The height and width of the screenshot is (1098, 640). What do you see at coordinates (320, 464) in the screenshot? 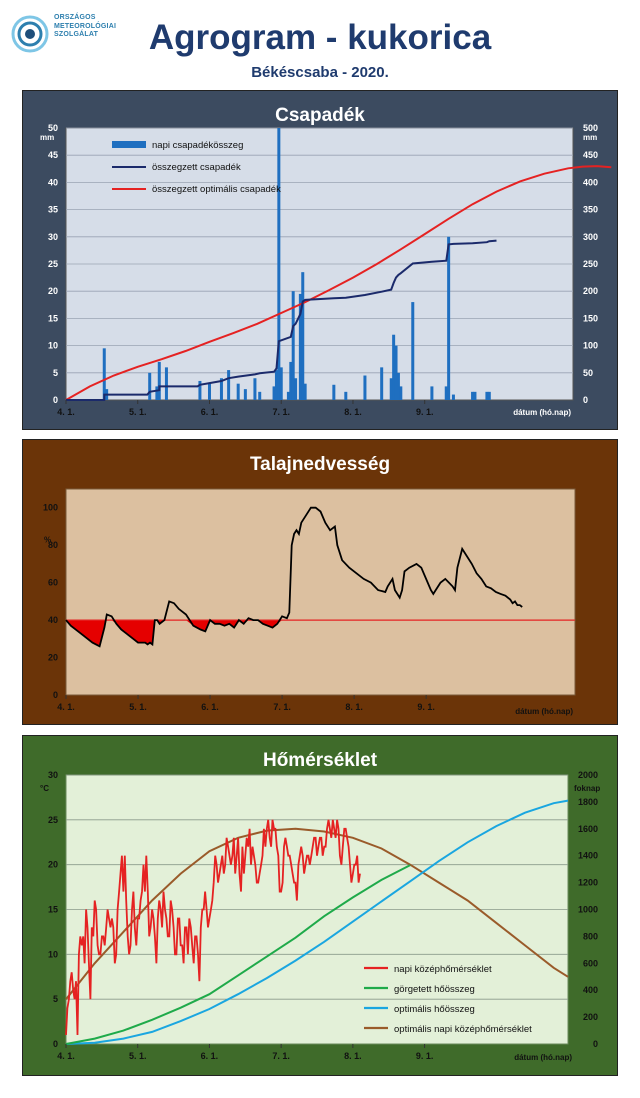
I see `chart-title: Talajnedvesség` at bounding box center [320, 464].